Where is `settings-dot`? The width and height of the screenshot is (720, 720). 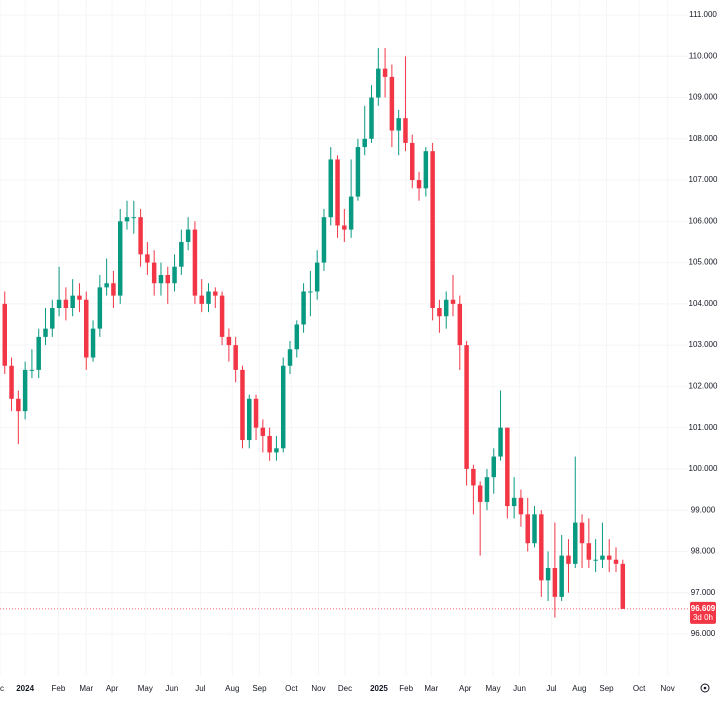 settings-dot is located at coordinates (705, 688).